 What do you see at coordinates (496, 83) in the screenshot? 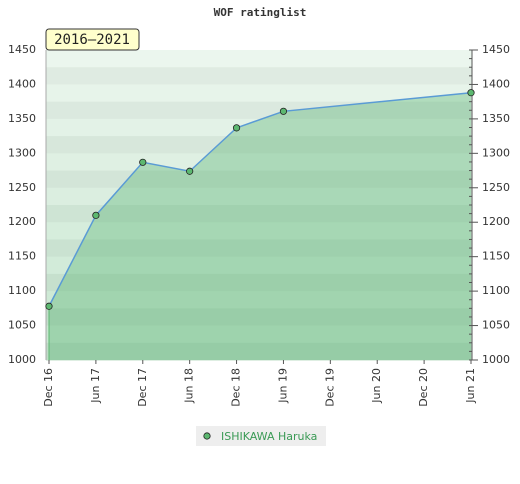
I see `y2-tick-label: 1400` at bounding box center [496, 83].